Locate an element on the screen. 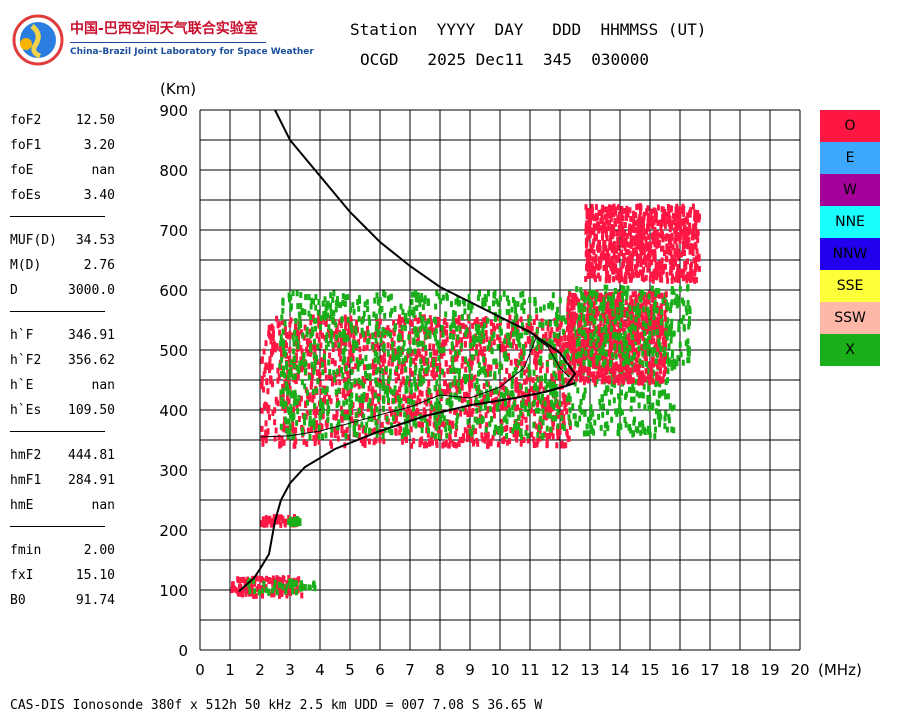  param-value: 2.76 is located at coordinates (99, 265).